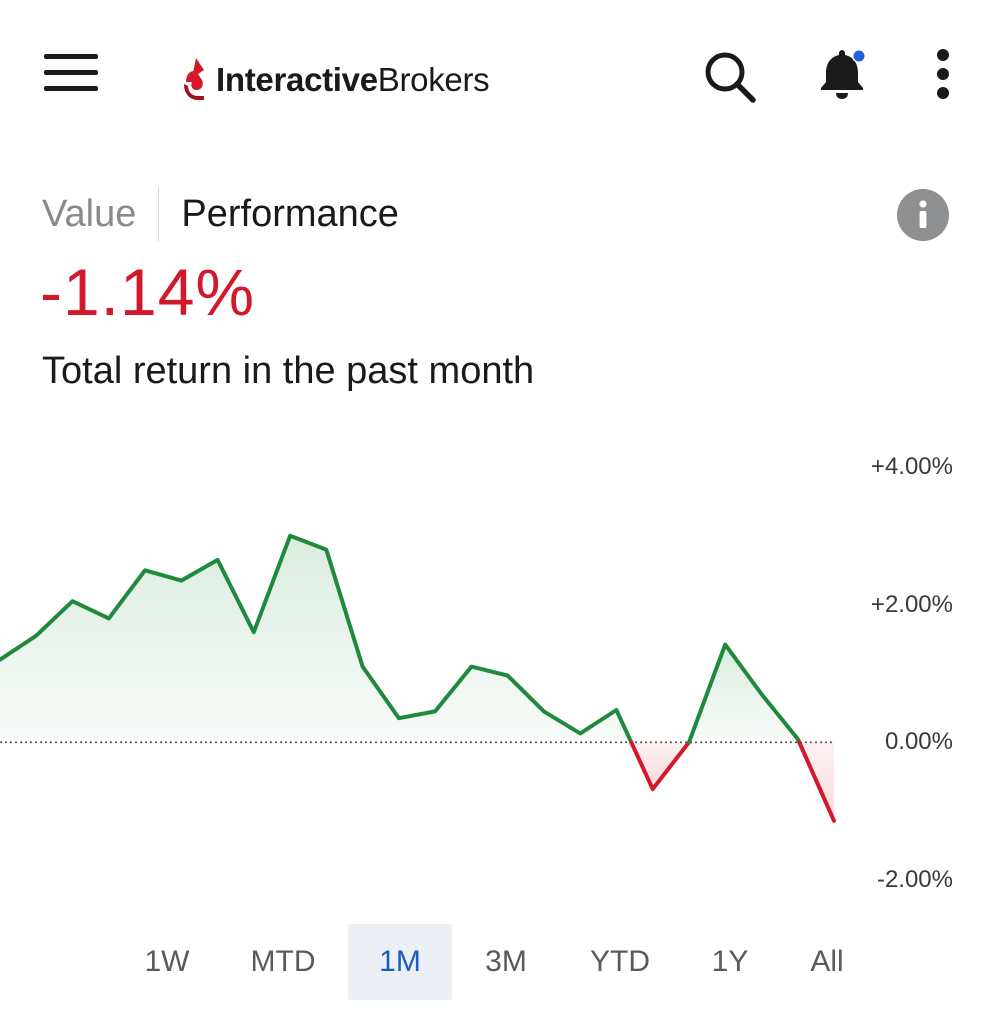  What do you see at coordinates (730, 76) in the screenshot?
I see `search-icon` at bounding box center [730, 76].